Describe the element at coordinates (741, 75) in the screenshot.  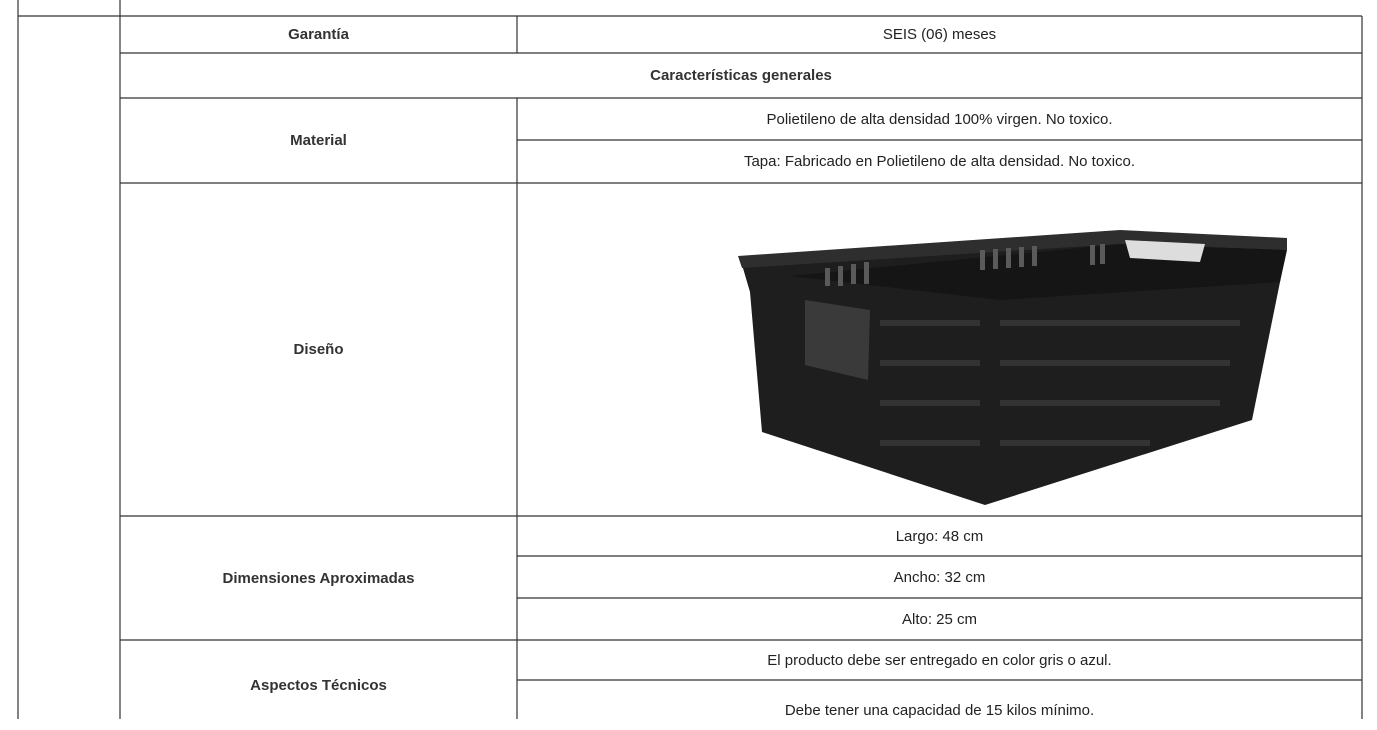
I see `section-title: Características generales` at that location.